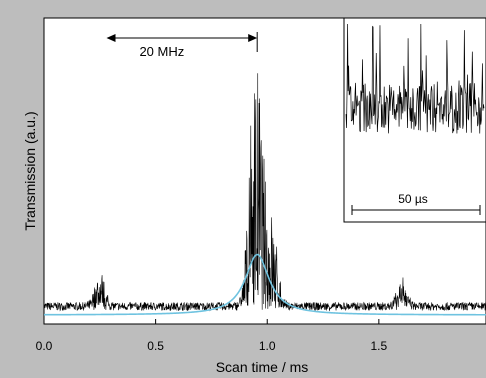 The image size is (486, 378). I want to click on inset-trace, so click(415, 78).